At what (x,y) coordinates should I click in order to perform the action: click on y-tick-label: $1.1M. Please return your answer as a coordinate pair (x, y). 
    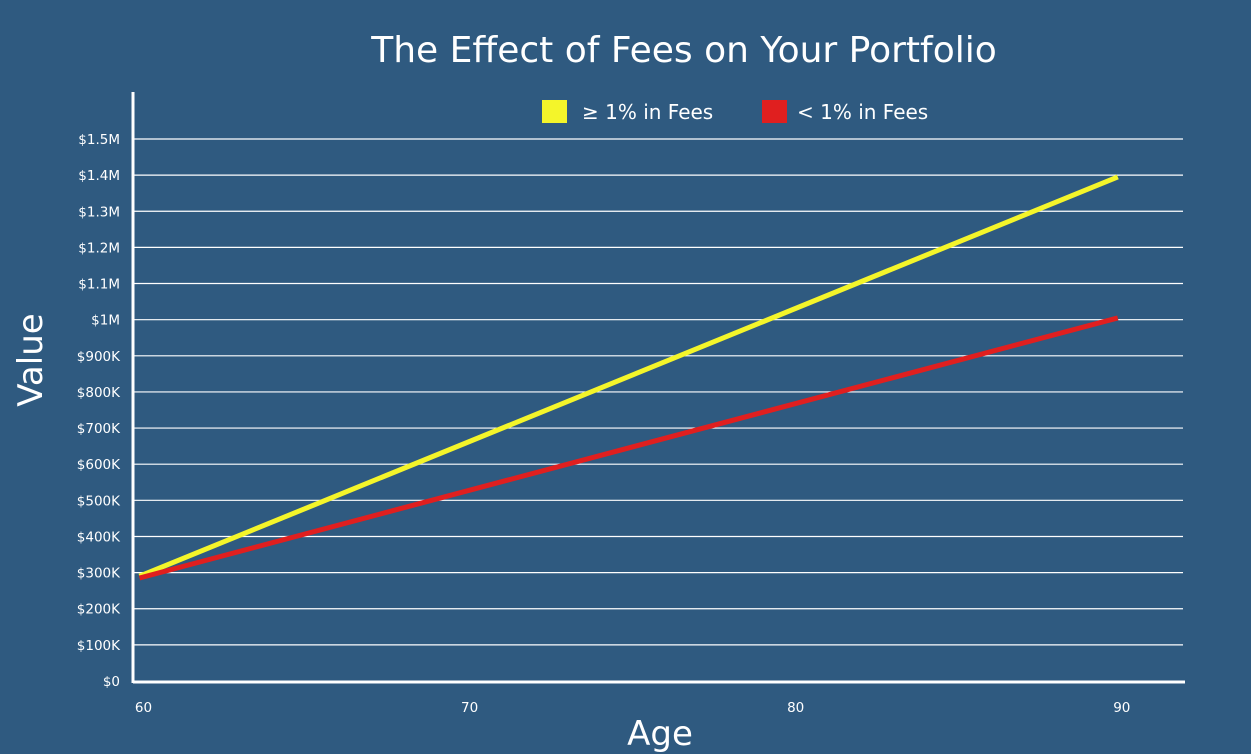
    Looking at the image, I should click on (99, 285).